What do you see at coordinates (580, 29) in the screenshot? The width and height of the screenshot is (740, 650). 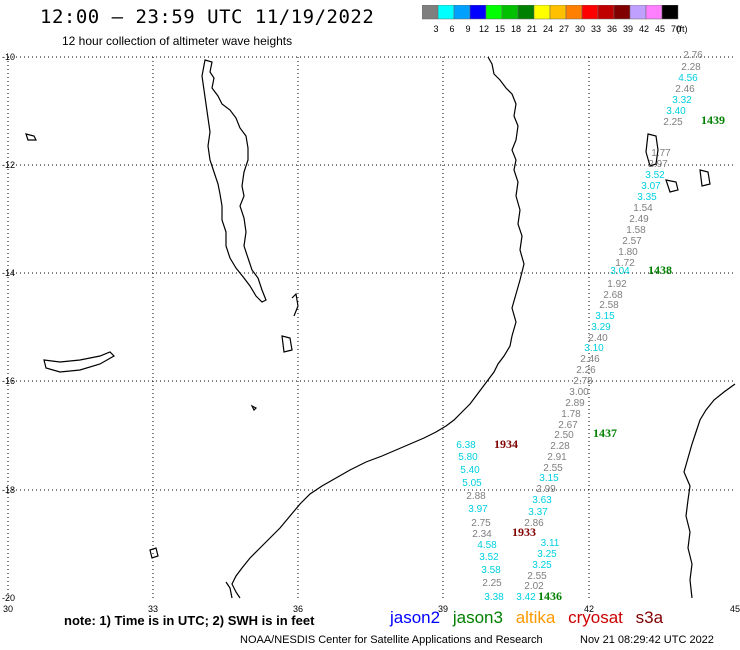 I see `scale-label: 30` at bounding box center [580, 29].